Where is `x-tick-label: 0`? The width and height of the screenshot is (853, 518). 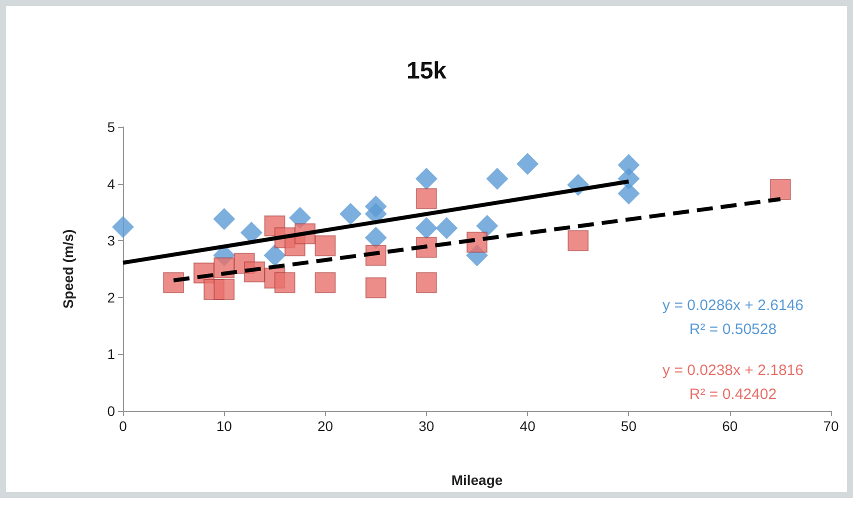 x-tick-label: 0 is located at coordinates (123, 426).